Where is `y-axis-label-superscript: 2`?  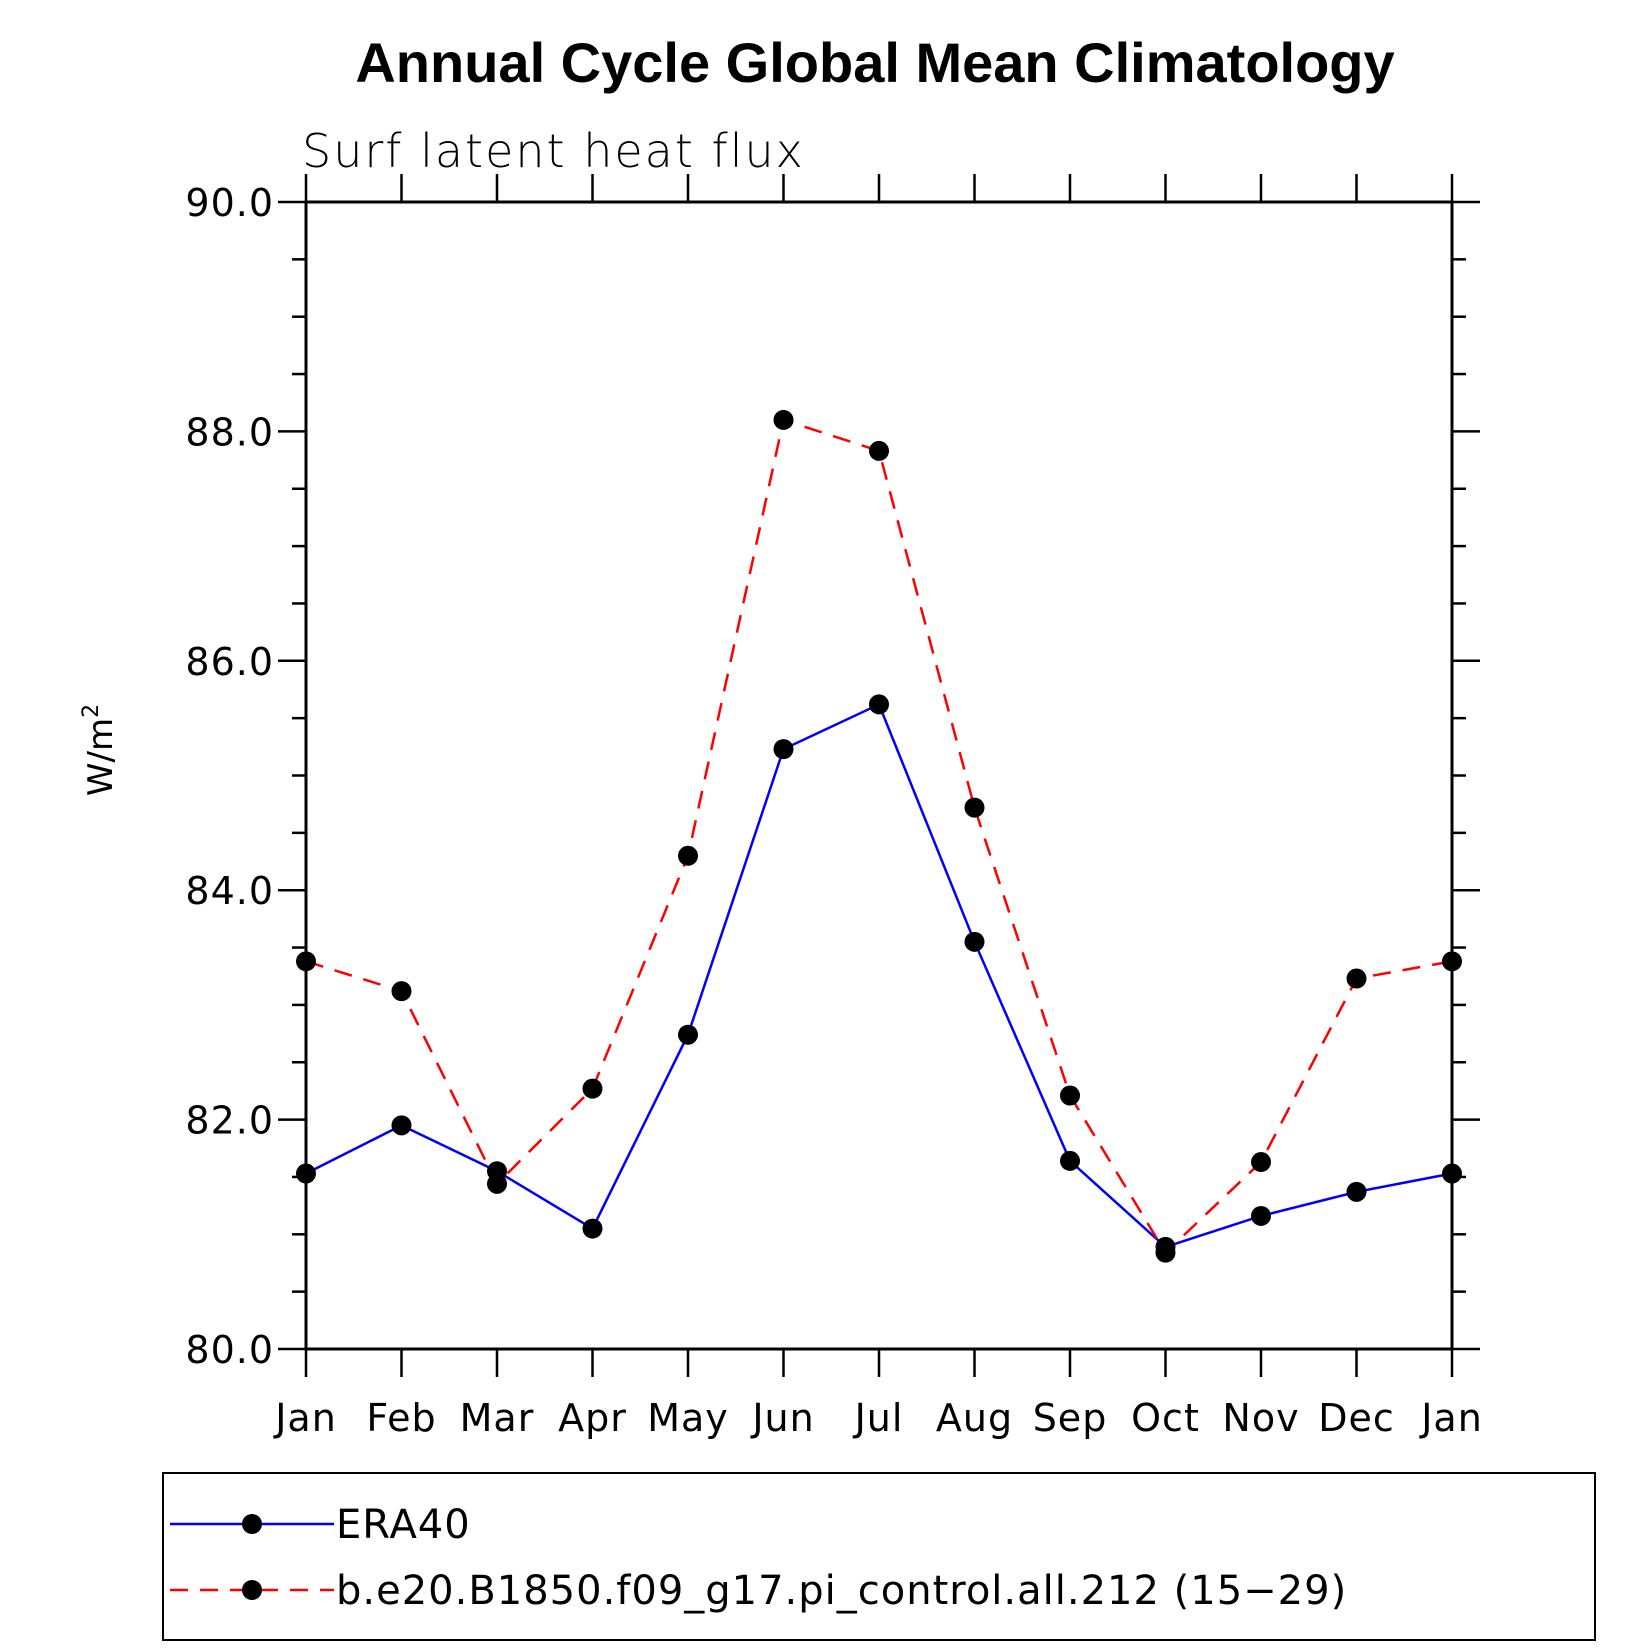 y-axis-label-superscript: 2 is located at coordinates (91, 711).